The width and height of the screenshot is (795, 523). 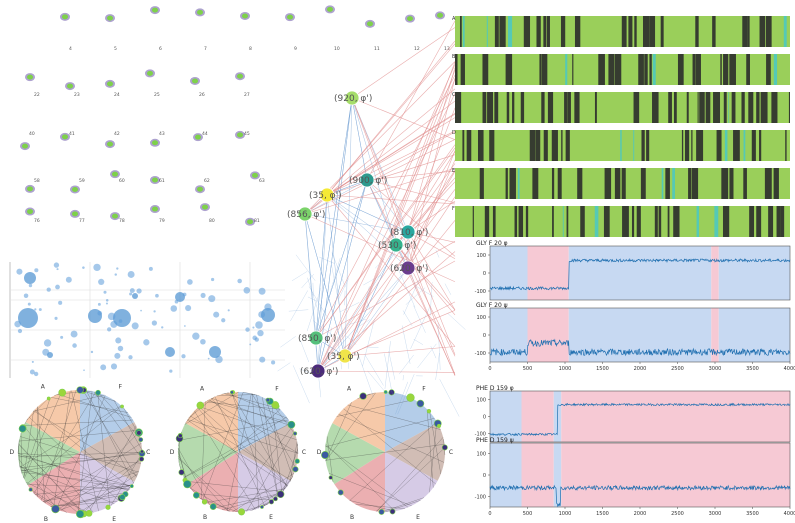 I want to click on state-strip: E, so click(x=621, y=183).